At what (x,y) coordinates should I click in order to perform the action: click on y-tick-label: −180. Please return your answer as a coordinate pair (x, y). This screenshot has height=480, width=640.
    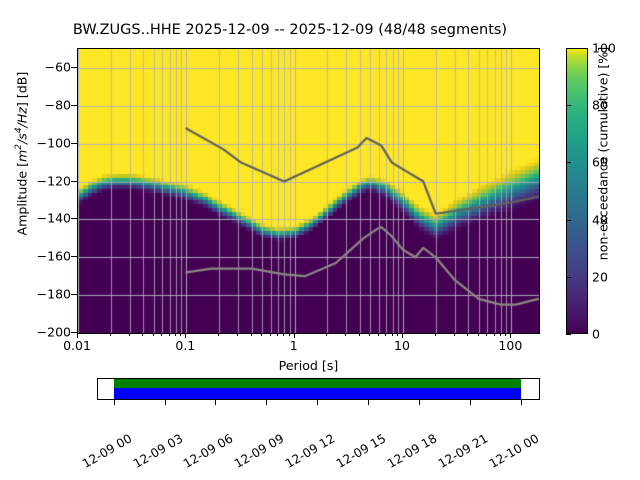
    Looking at the image, I should click on (53, 294).